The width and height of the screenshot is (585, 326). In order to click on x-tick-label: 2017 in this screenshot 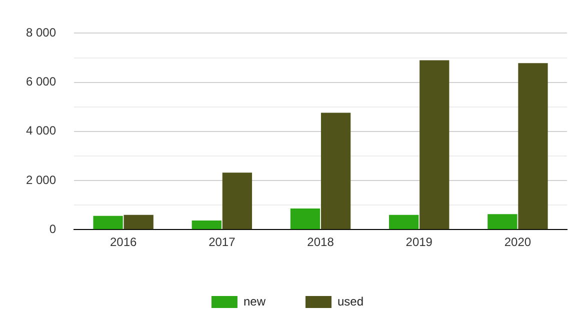, I will do `click(222, 242)`.